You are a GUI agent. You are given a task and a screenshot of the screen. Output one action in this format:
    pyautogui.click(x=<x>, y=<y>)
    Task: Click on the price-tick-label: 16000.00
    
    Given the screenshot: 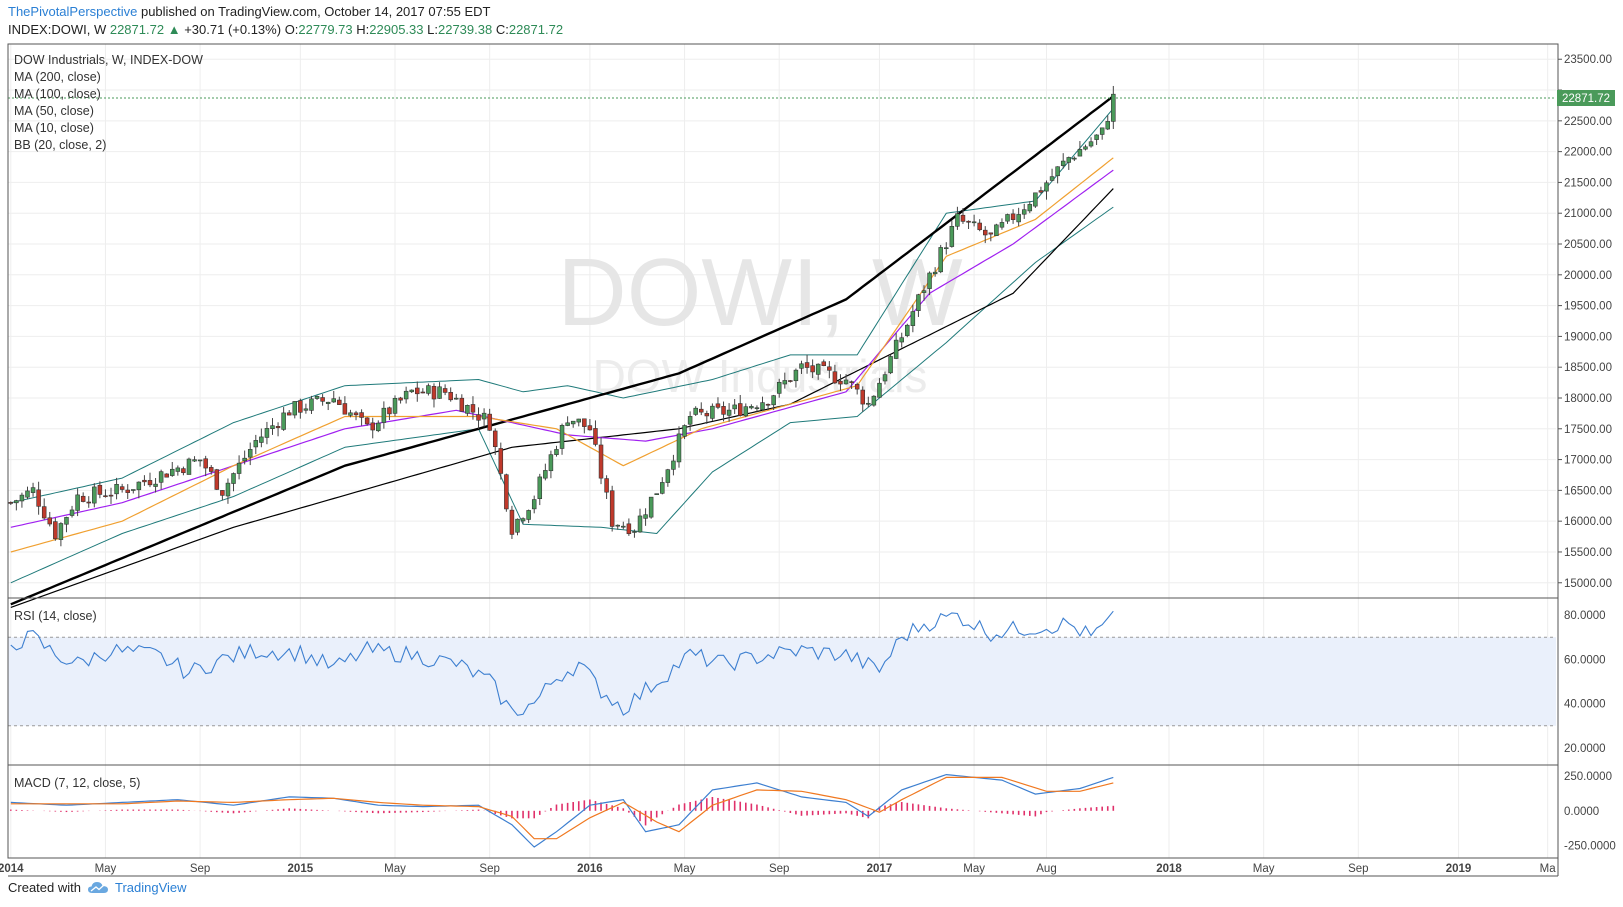 What is the action you would take?
    pyautogui.click(x=1588, y=522)
    